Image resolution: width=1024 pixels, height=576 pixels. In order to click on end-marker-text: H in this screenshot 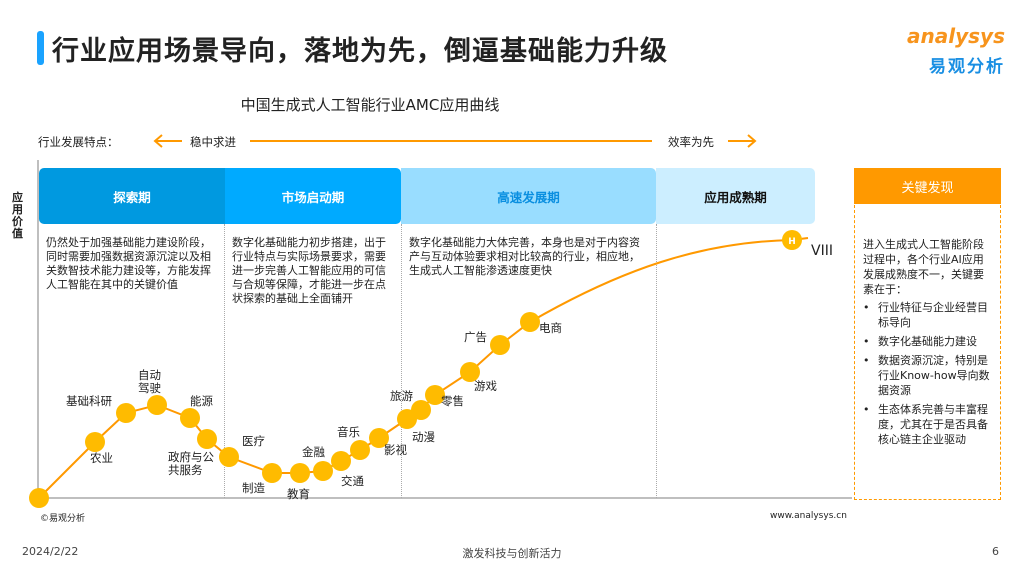, I will do `click(792, 242)`.